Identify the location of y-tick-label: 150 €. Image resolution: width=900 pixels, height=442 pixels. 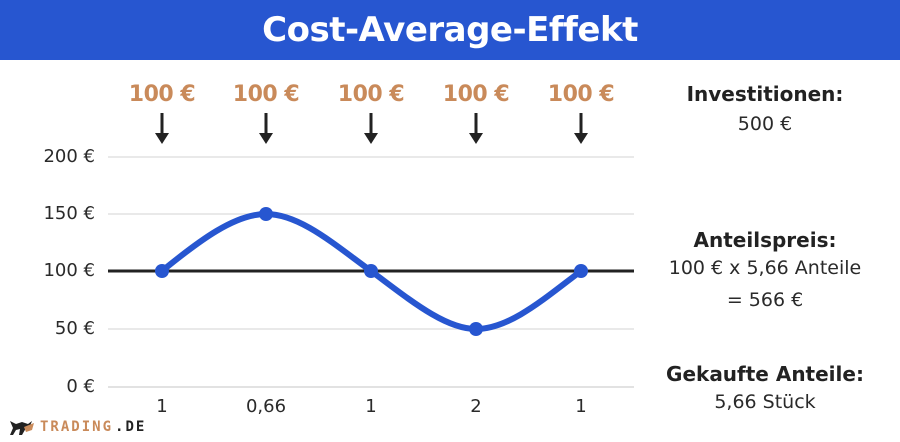
(69, 213).